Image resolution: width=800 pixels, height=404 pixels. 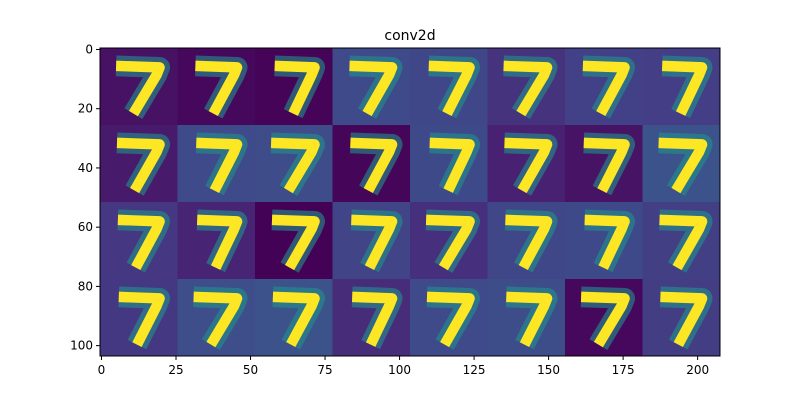 I want to click on x-tick-label: 25, so click(x=175, y=370).